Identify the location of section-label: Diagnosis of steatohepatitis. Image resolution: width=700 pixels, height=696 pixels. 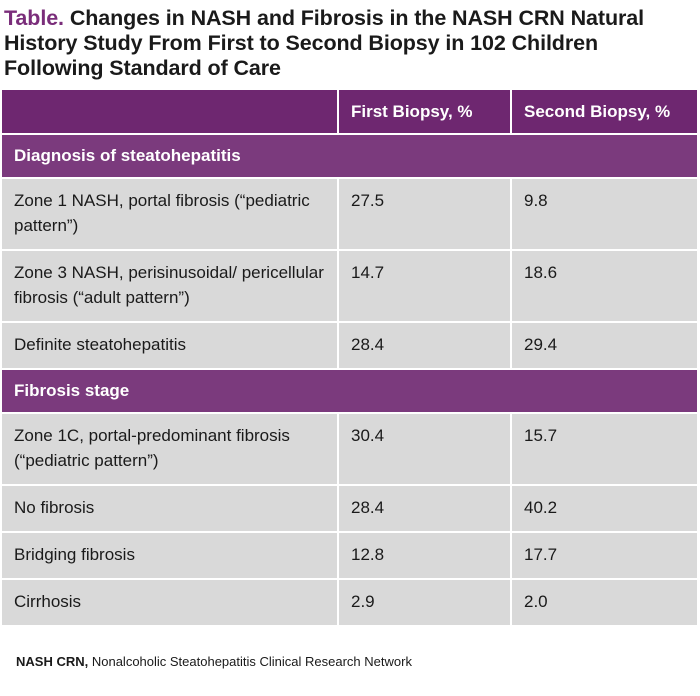
(350, 156).